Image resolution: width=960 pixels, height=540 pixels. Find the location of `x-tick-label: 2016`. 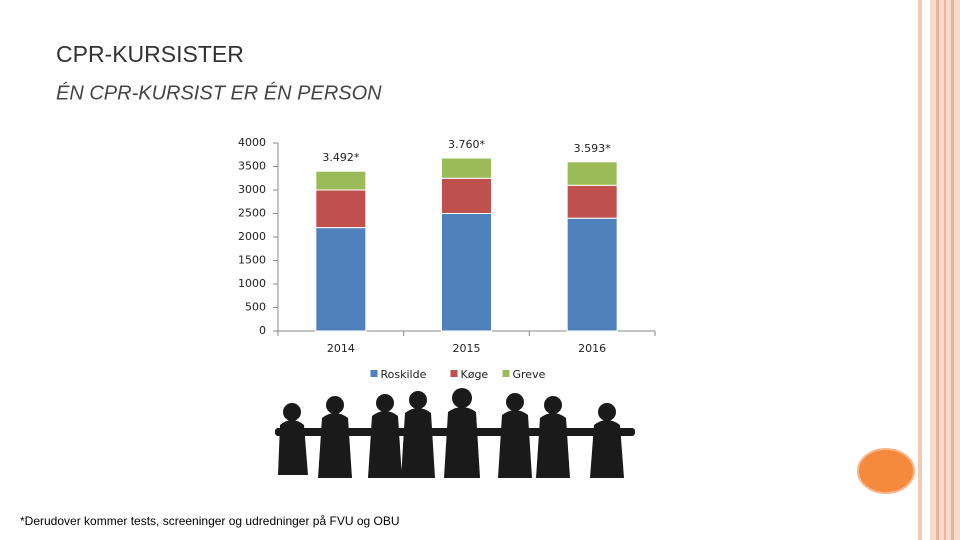

x-tick-label: 2016 is located at coordinates (592, 348).